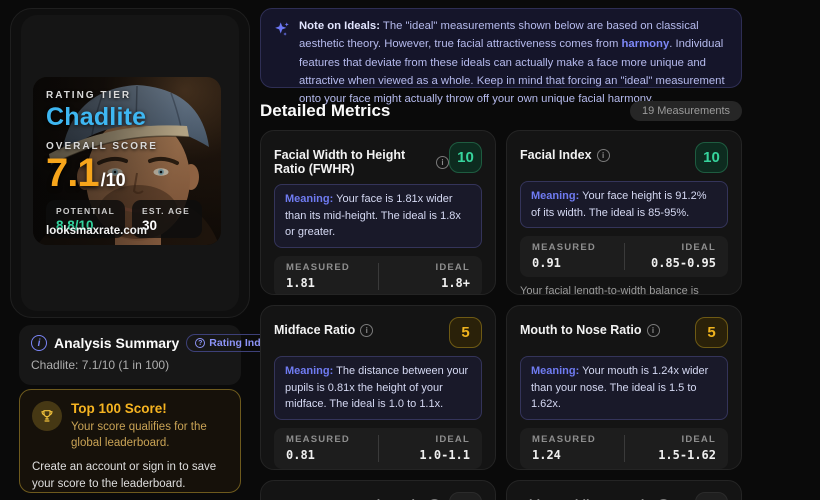  What do you see at coordinates (73, 173) in the screenshot?
I see `score-value: 7.1` at bounding box center [73, 173].